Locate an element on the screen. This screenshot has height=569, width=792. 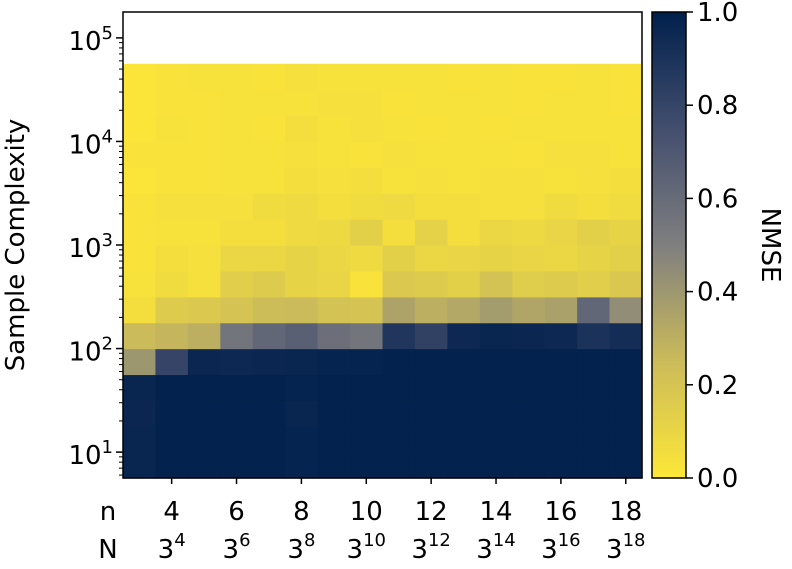
y-tick-label: 105 is located at coordinates (90, 40).